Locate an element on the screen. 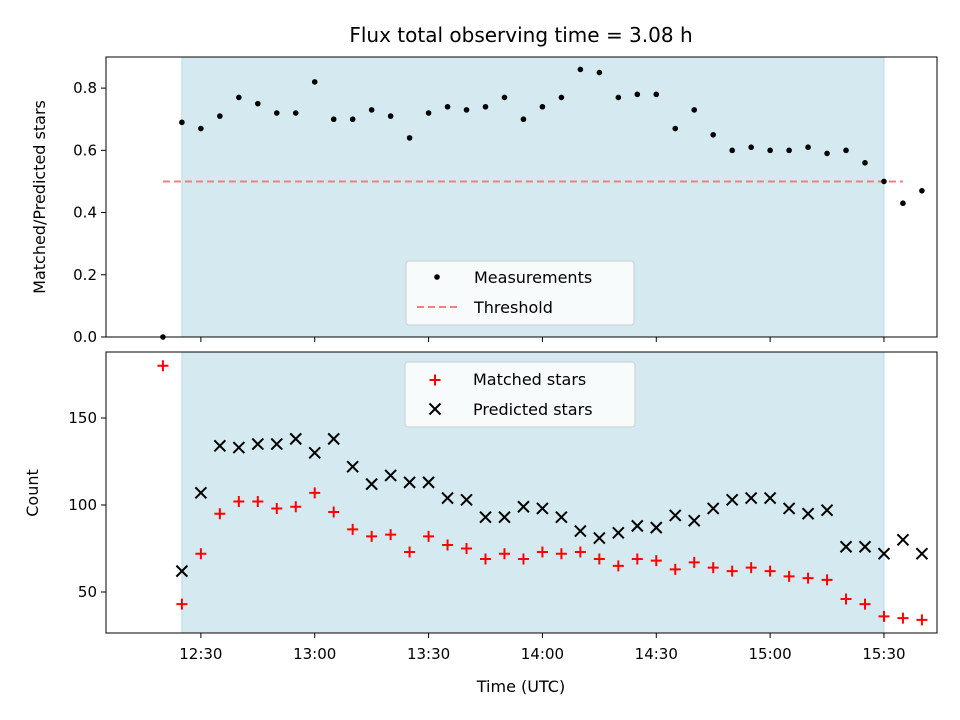  legend-label-matched: Matched stars is located at coordinates (529, 379).